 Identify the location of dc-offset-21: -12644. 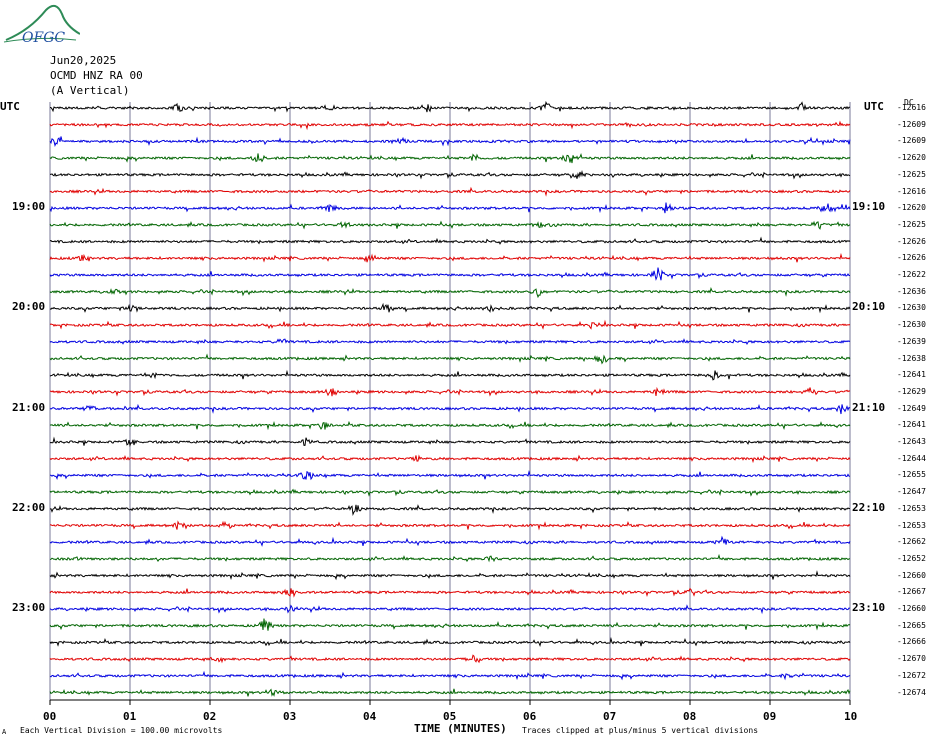
(911, 458).